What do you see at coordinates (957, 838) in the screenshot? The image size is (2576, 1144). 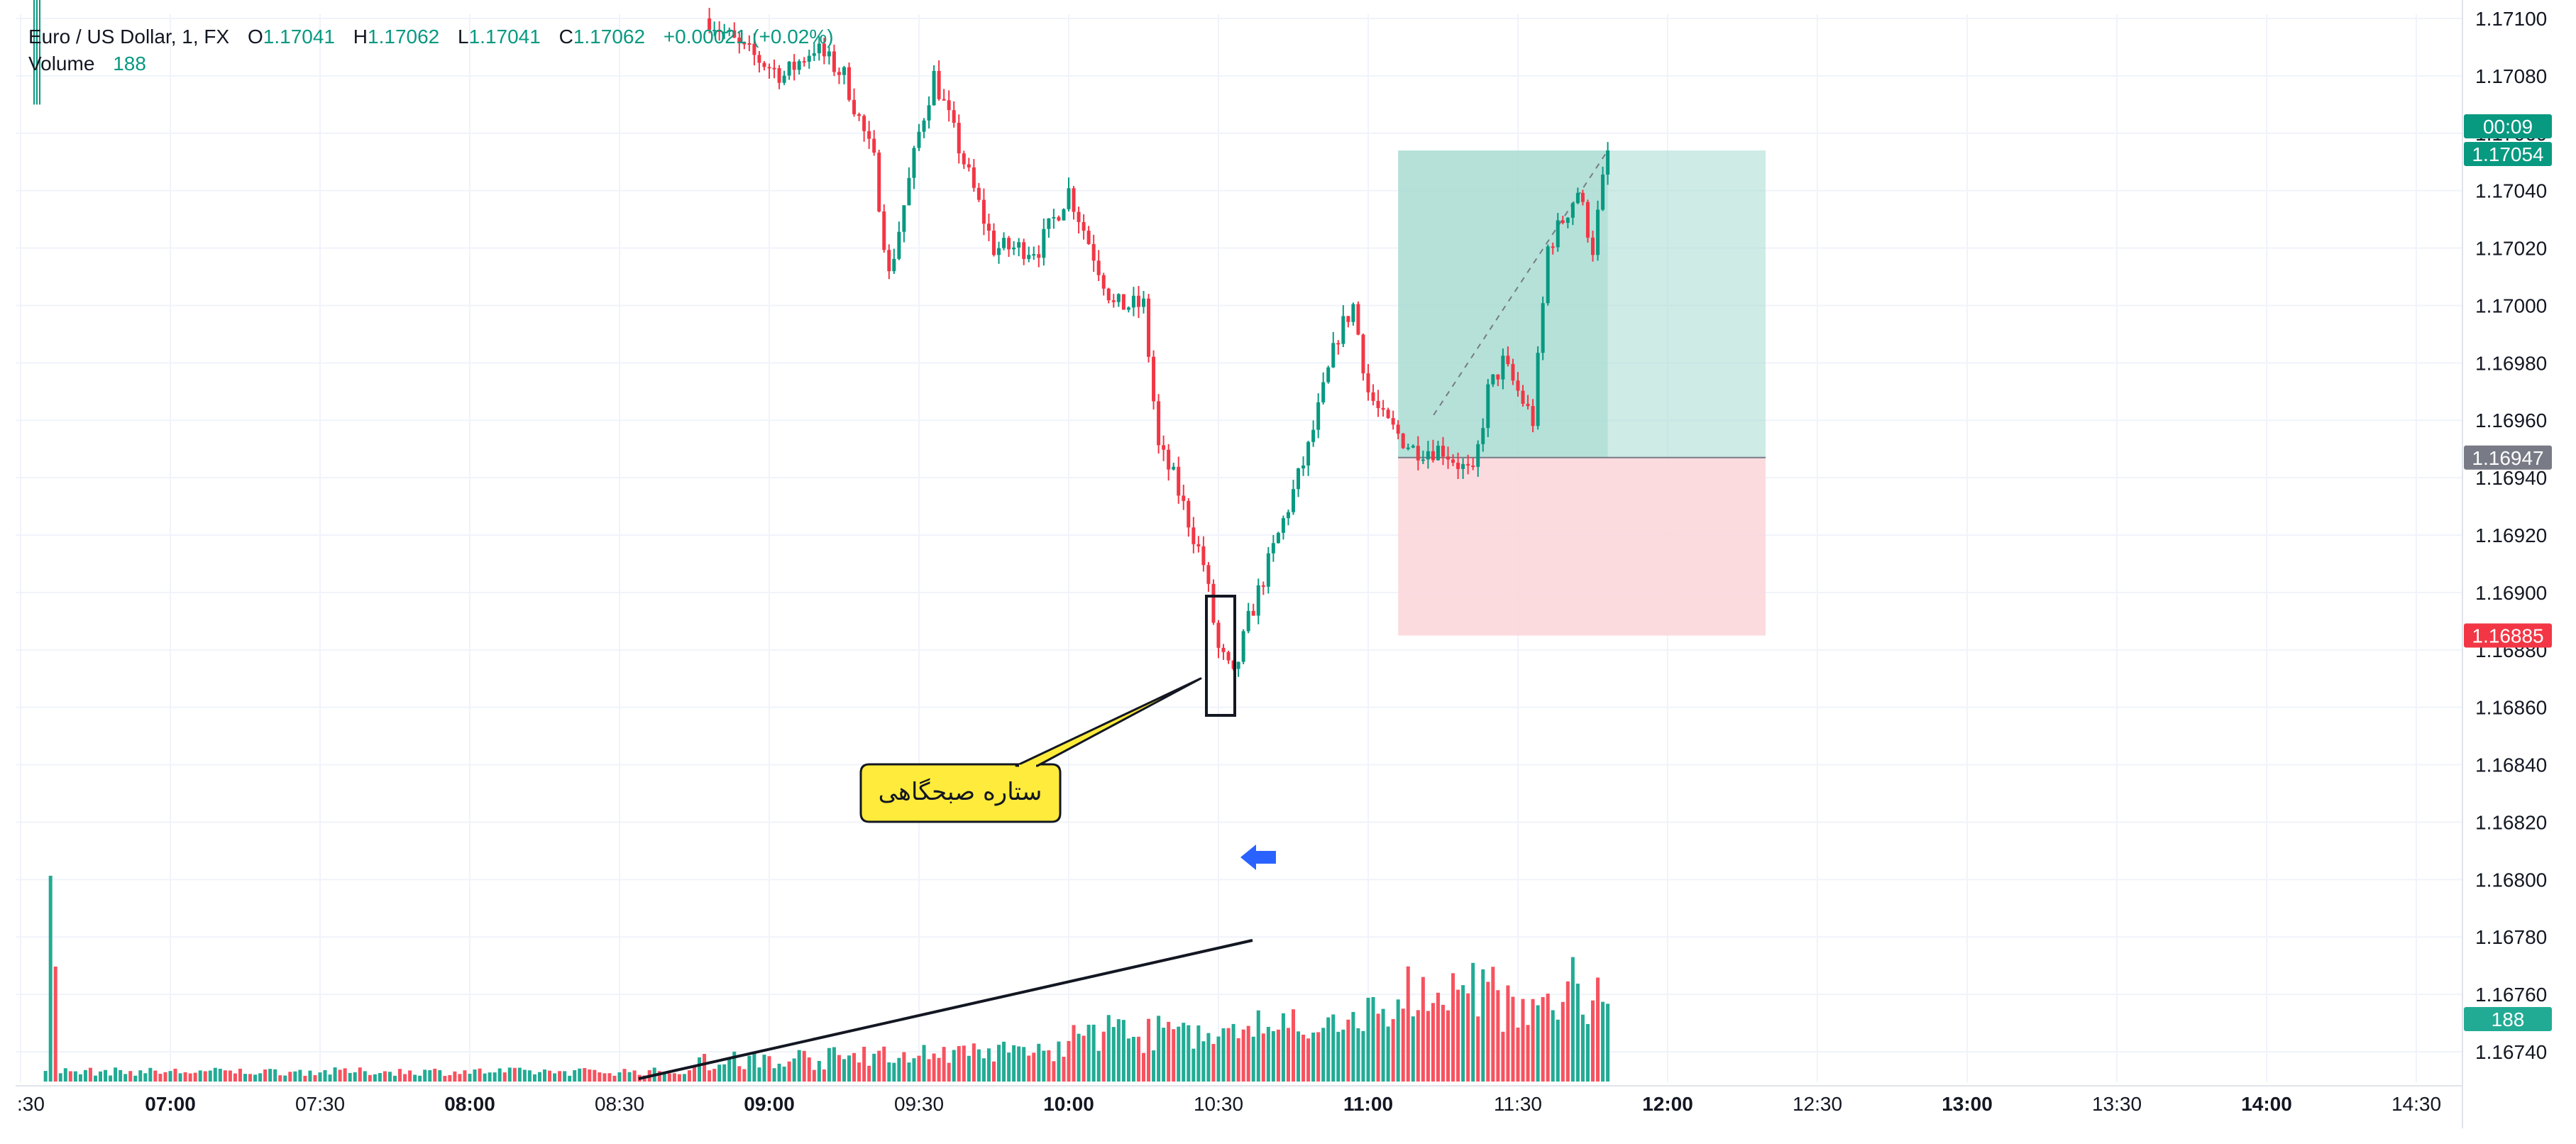 I see `drawings: ستاره صبحگاهی` at bounding box center [957, 838].